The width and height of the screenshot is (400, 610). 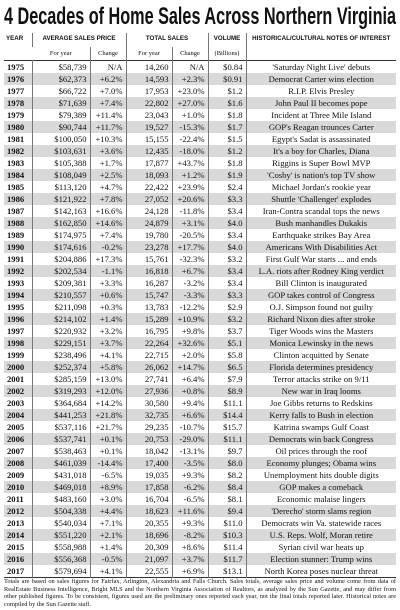 I want to click on avg-price-cell: $483,160, so click(x=60, y=499).